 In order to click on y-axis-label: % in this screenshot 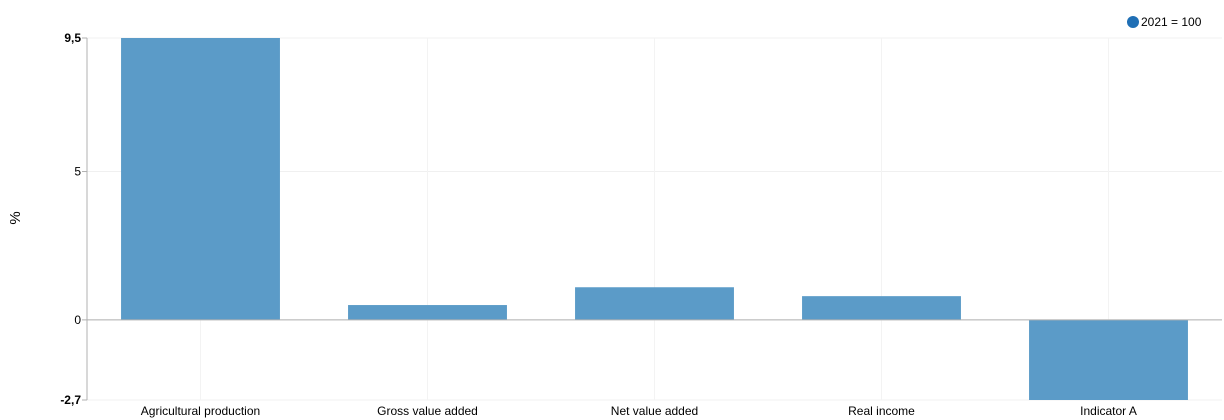, I will do `click(15, 217)`.